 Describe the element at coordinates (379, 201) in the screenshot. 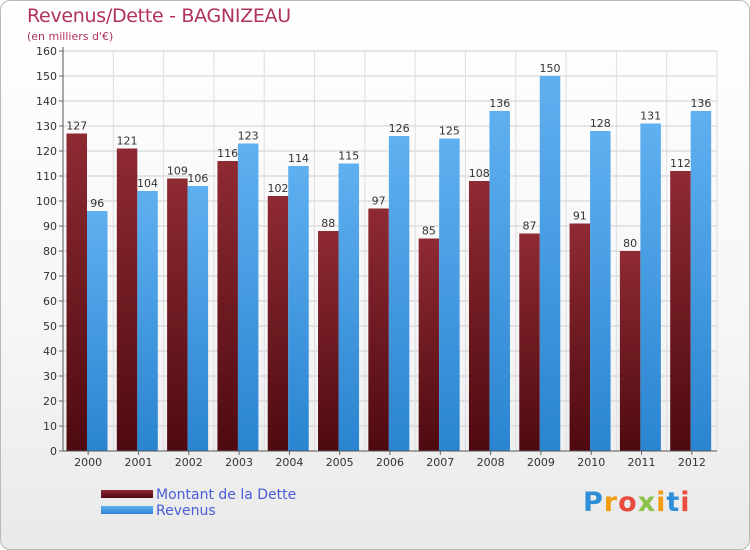

I see `data-label-dette: 97` at that location.